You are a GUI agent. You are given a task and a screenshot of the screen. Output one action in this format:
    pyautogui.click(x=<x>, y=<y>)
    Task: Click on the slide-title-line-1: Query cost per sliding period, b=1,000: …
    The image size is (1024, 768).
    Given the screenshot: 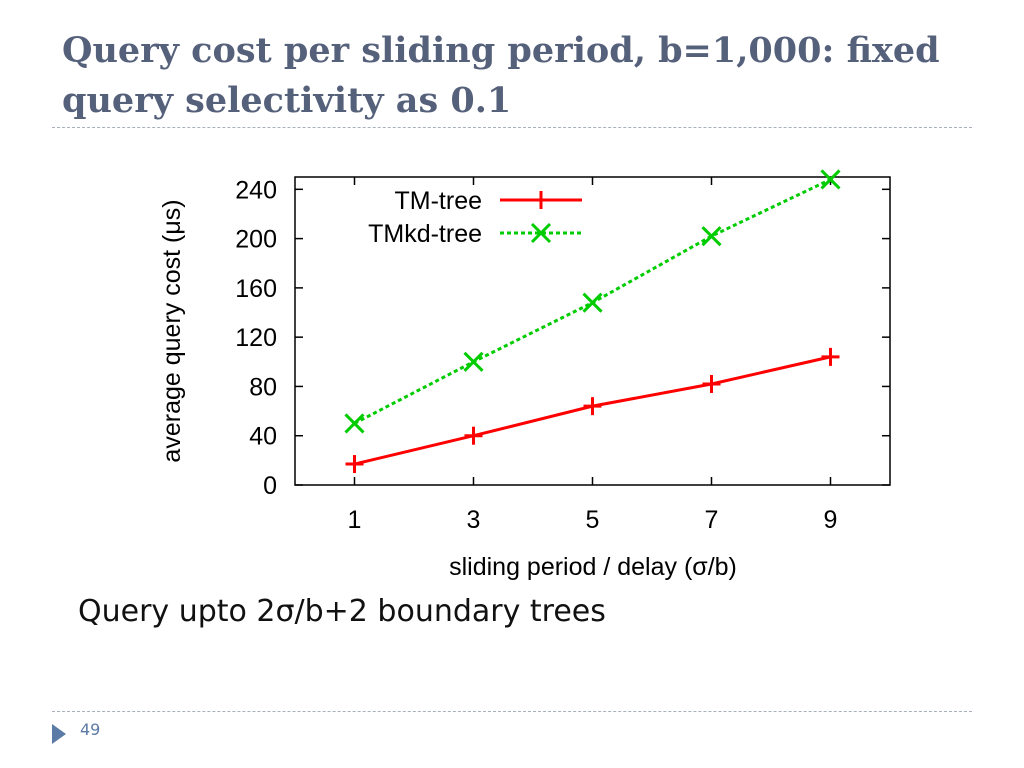 What is the action you would take?
    pyautogui.click(x=501, y=50)
    